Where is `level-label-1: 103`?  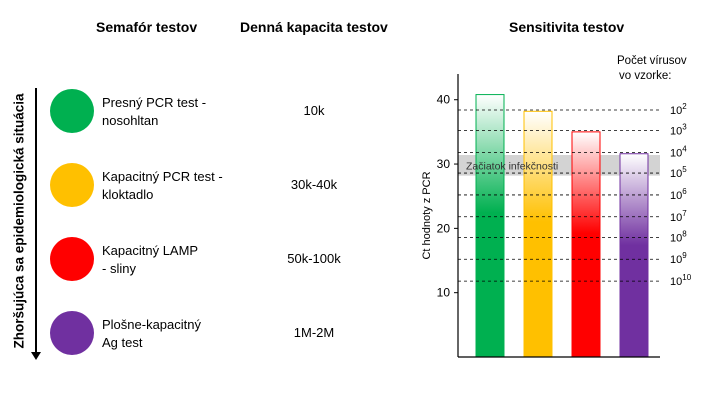 level-label-1: 103 is located at coordinates (678, 130).